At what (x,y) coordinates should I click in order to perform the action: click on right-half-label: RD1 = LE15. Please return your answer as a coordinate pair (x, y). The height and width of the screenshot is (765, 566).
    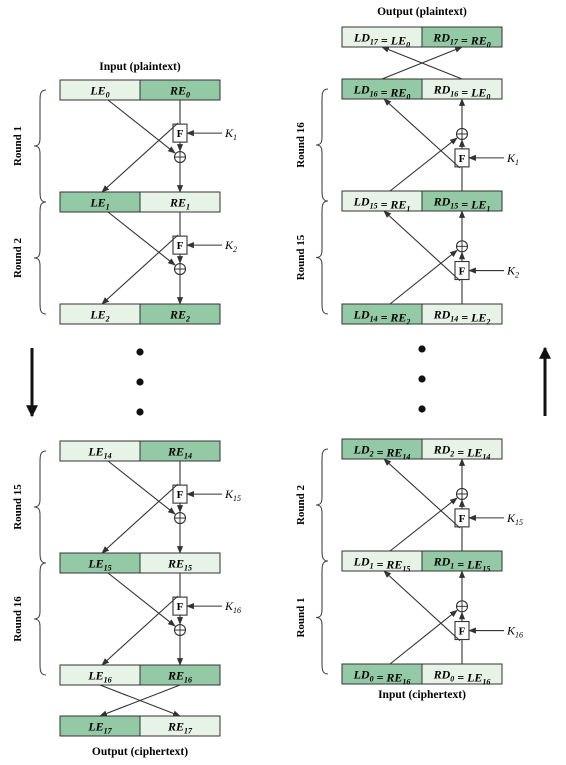
    Looking at the image, I should click on (462, 564).